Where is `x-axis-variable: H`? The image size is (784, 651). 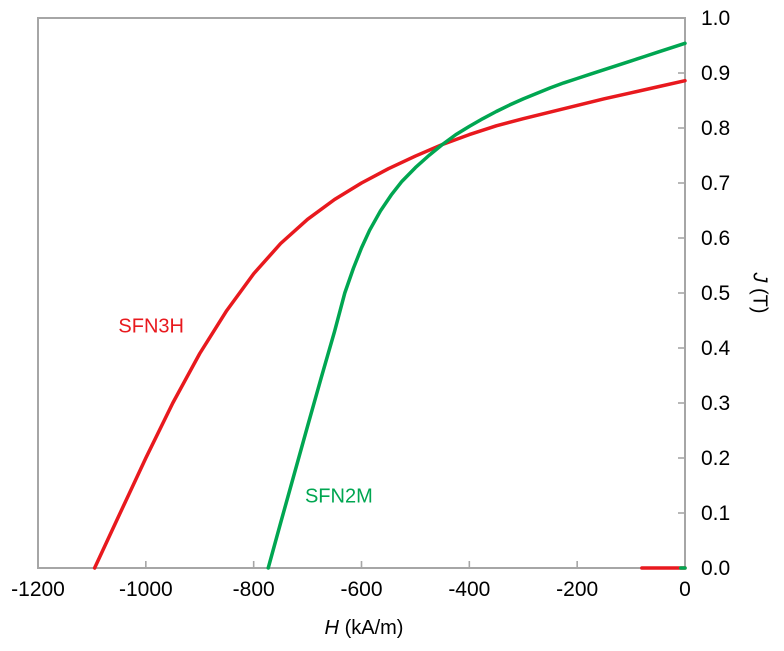
x-axis-variable: H is located at coordinates (332, 628).